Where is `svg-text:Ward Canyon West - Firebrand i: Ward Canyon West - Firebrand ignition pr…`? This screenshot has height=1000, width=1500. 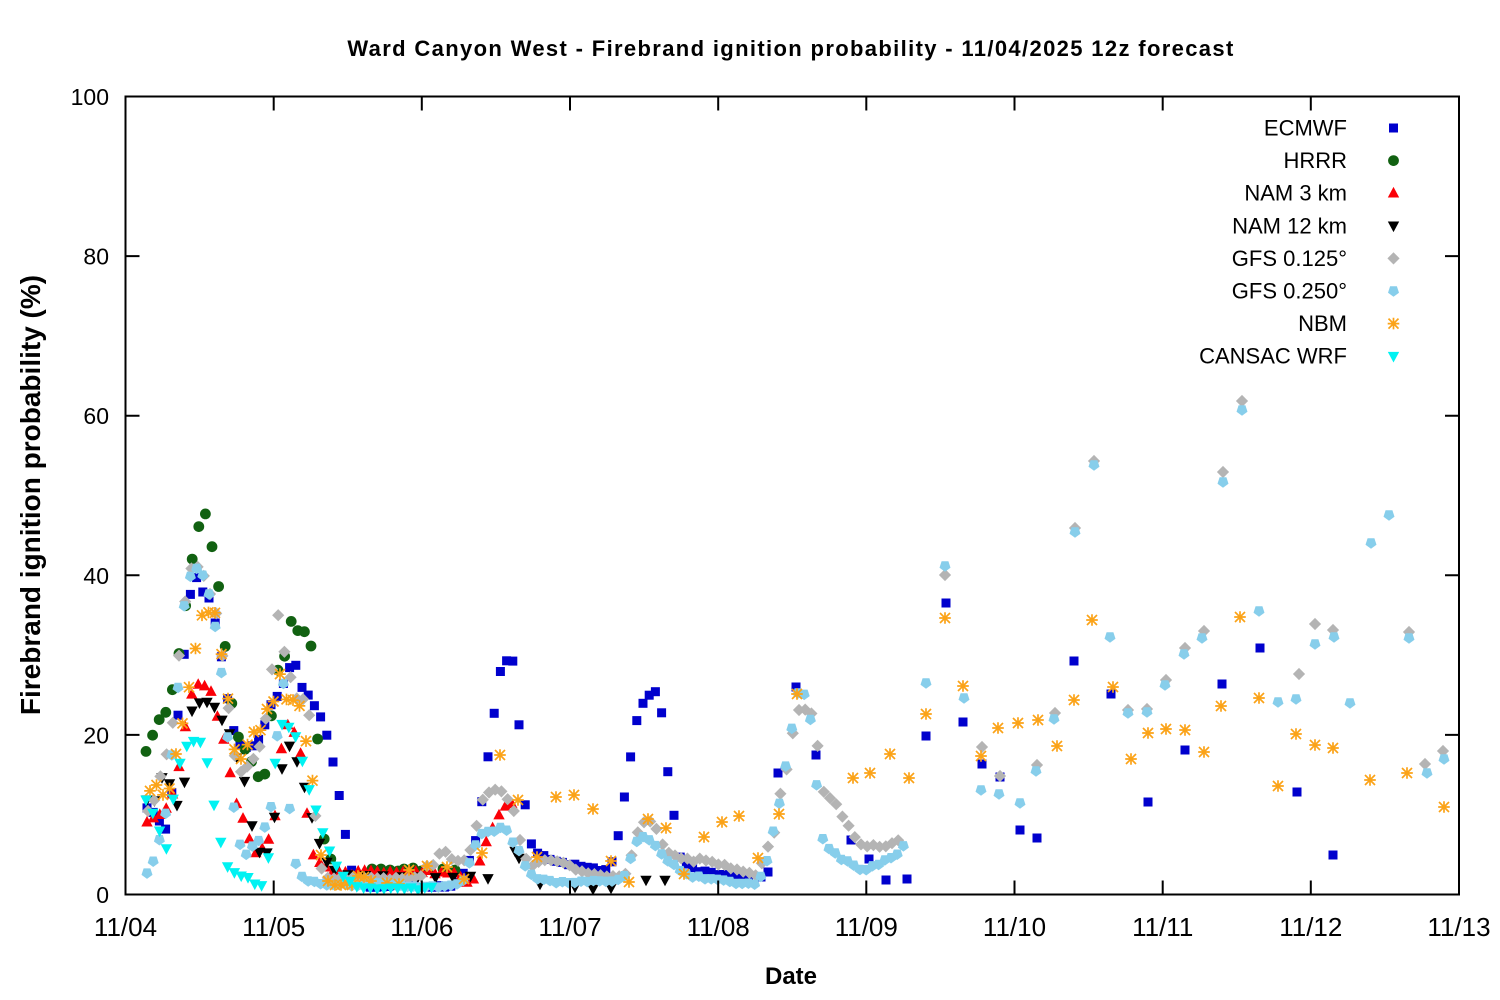
svg-text:Ward Canyon West - Firebrand i: Ward Canyon West - Firebrand ignition pr… is located at coordinates (790, 48).